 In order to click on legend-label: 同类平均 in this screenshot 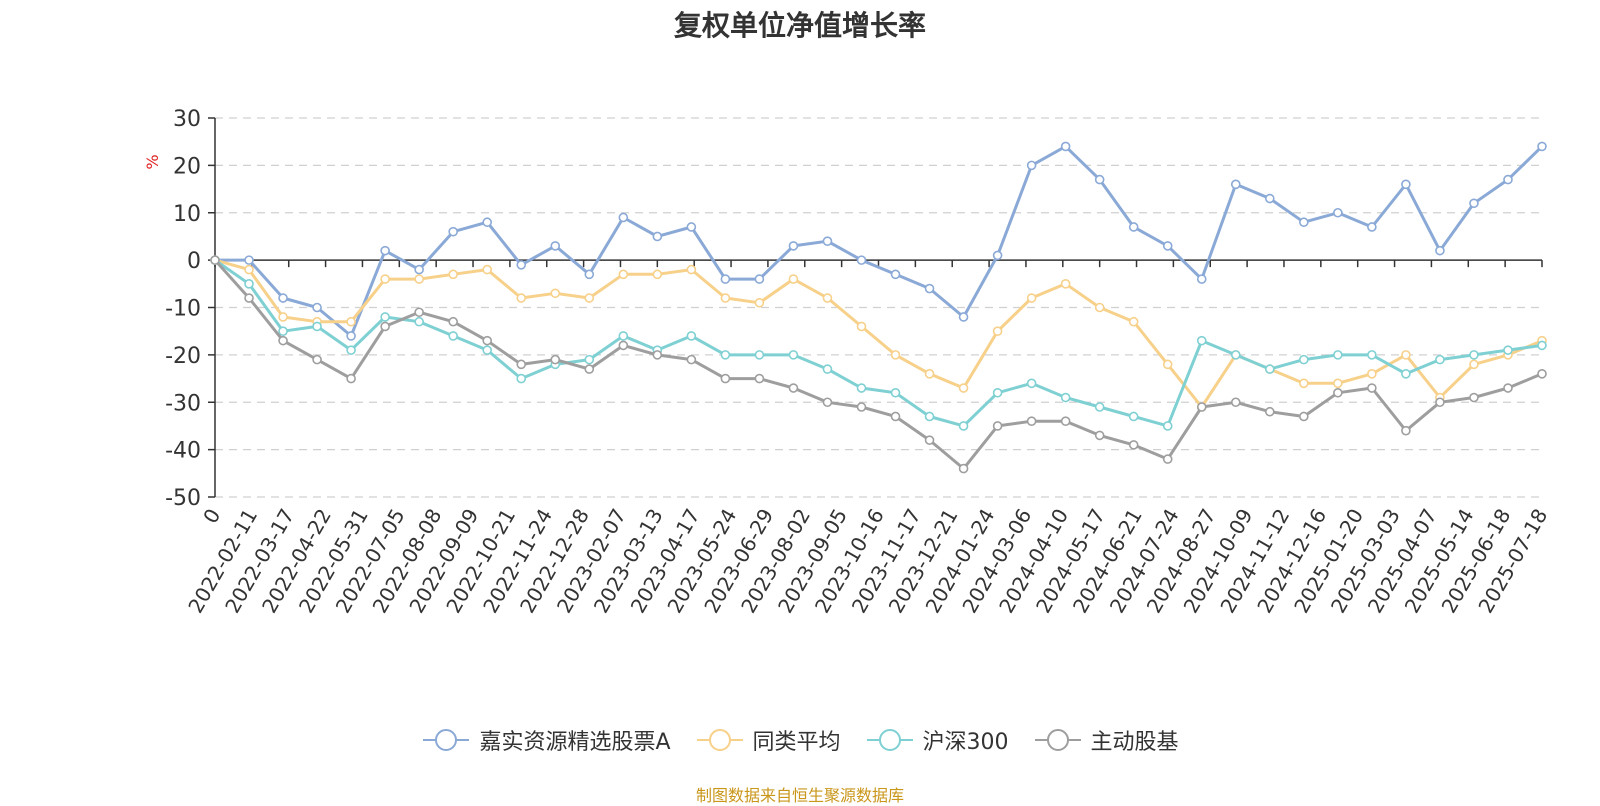, I will do `click(796, 742)`.